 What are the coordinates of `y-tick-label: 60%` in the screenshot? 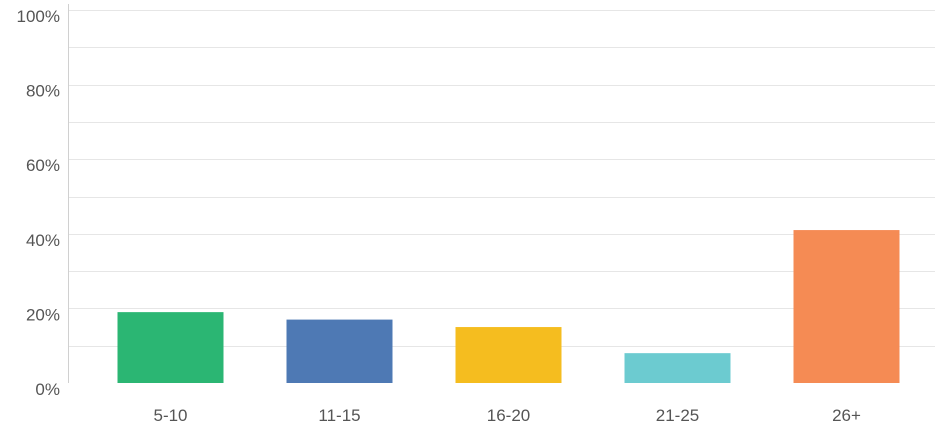 It's located at (43, 165).